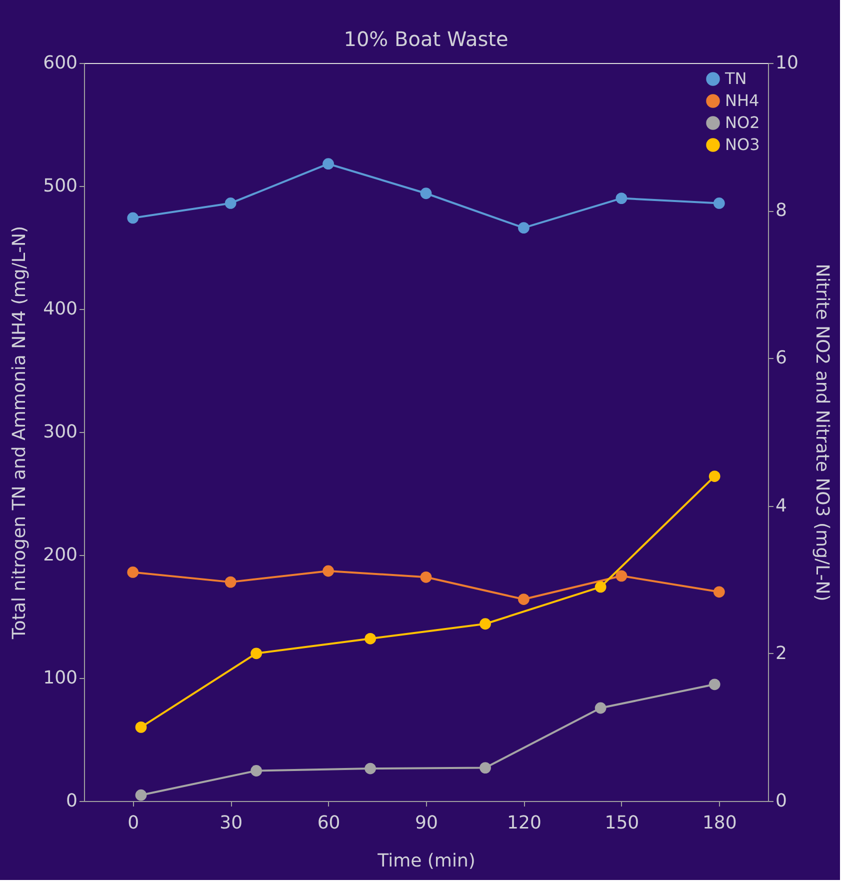 The height and width of the screenshot is (896, 854). I want to click on y-tick-label: 200, so click(60, 555).